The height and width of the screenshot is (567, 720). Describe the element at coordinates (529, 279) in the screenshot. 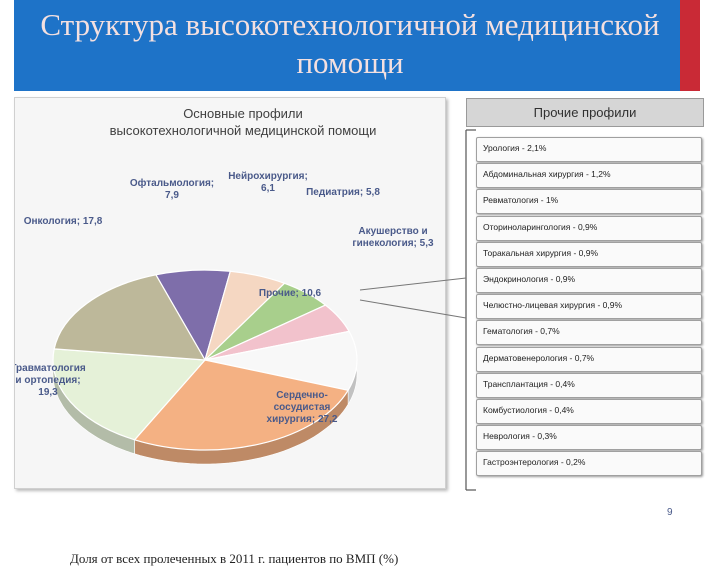

I see `other-profile-label: Эндокринология - 0,9%` at that location.